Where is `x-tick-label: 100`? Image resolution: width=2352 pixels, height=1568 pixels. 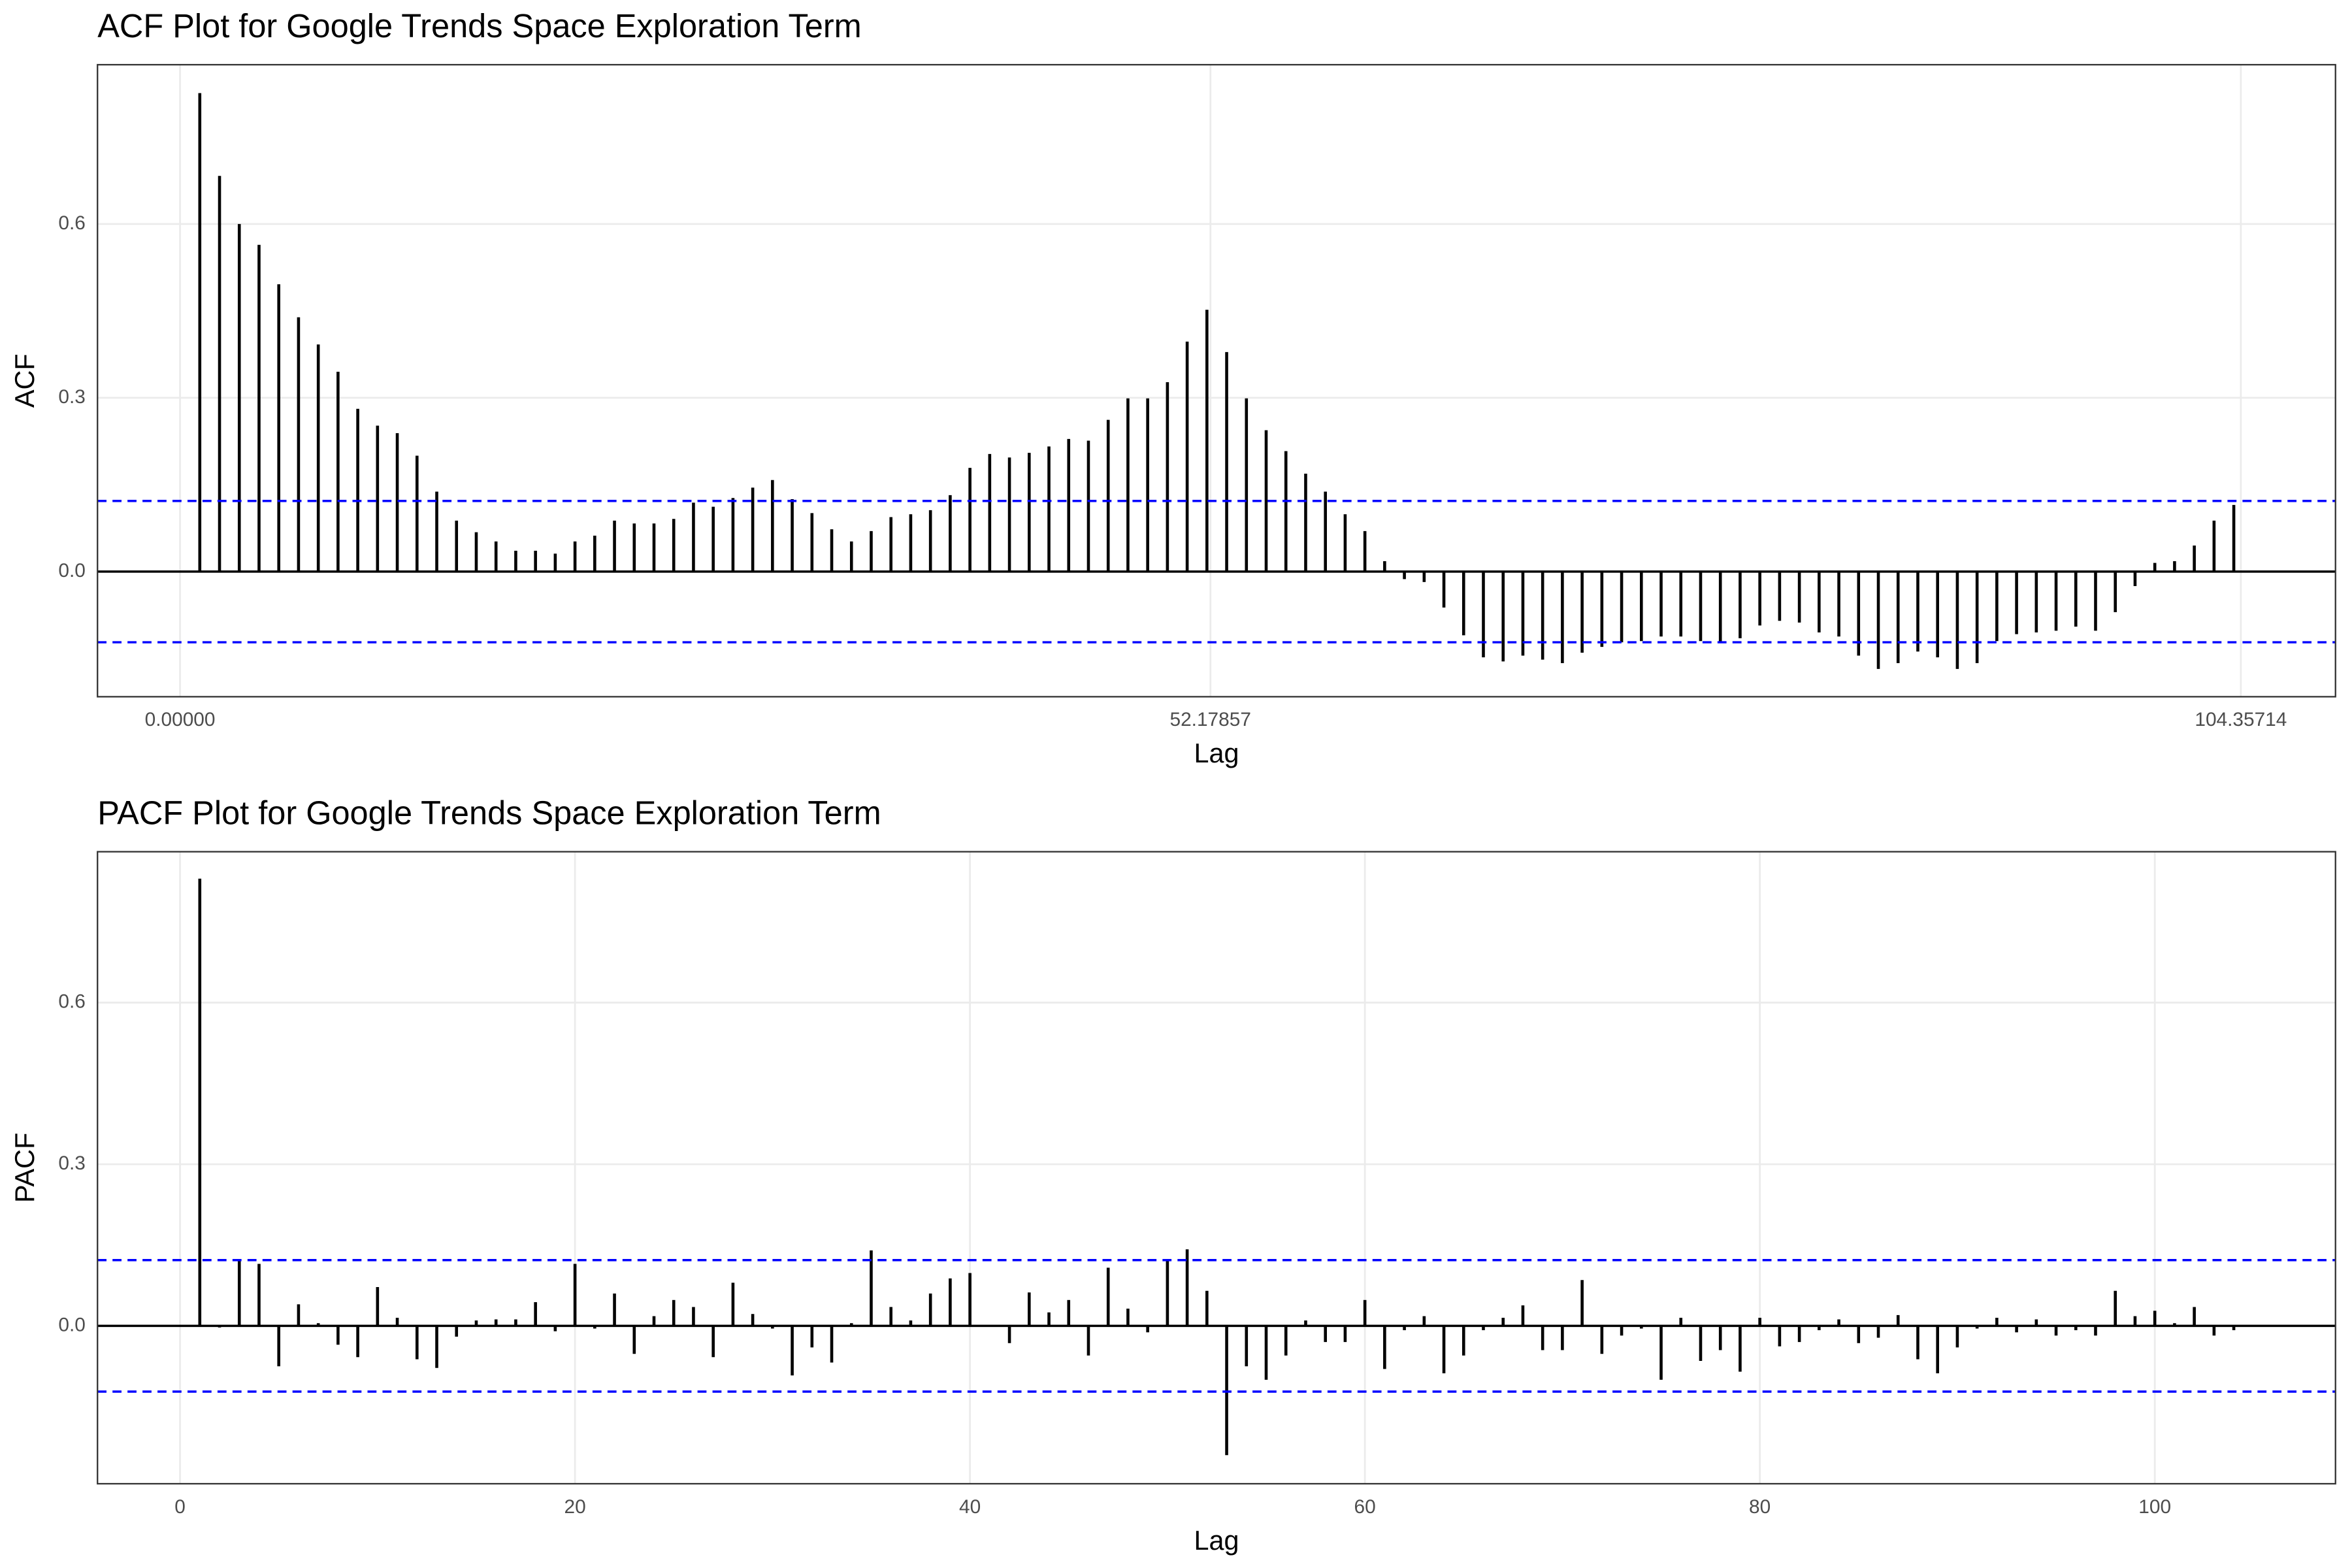 x-tick-label: 100 is located at coordinates (2154, 1507).